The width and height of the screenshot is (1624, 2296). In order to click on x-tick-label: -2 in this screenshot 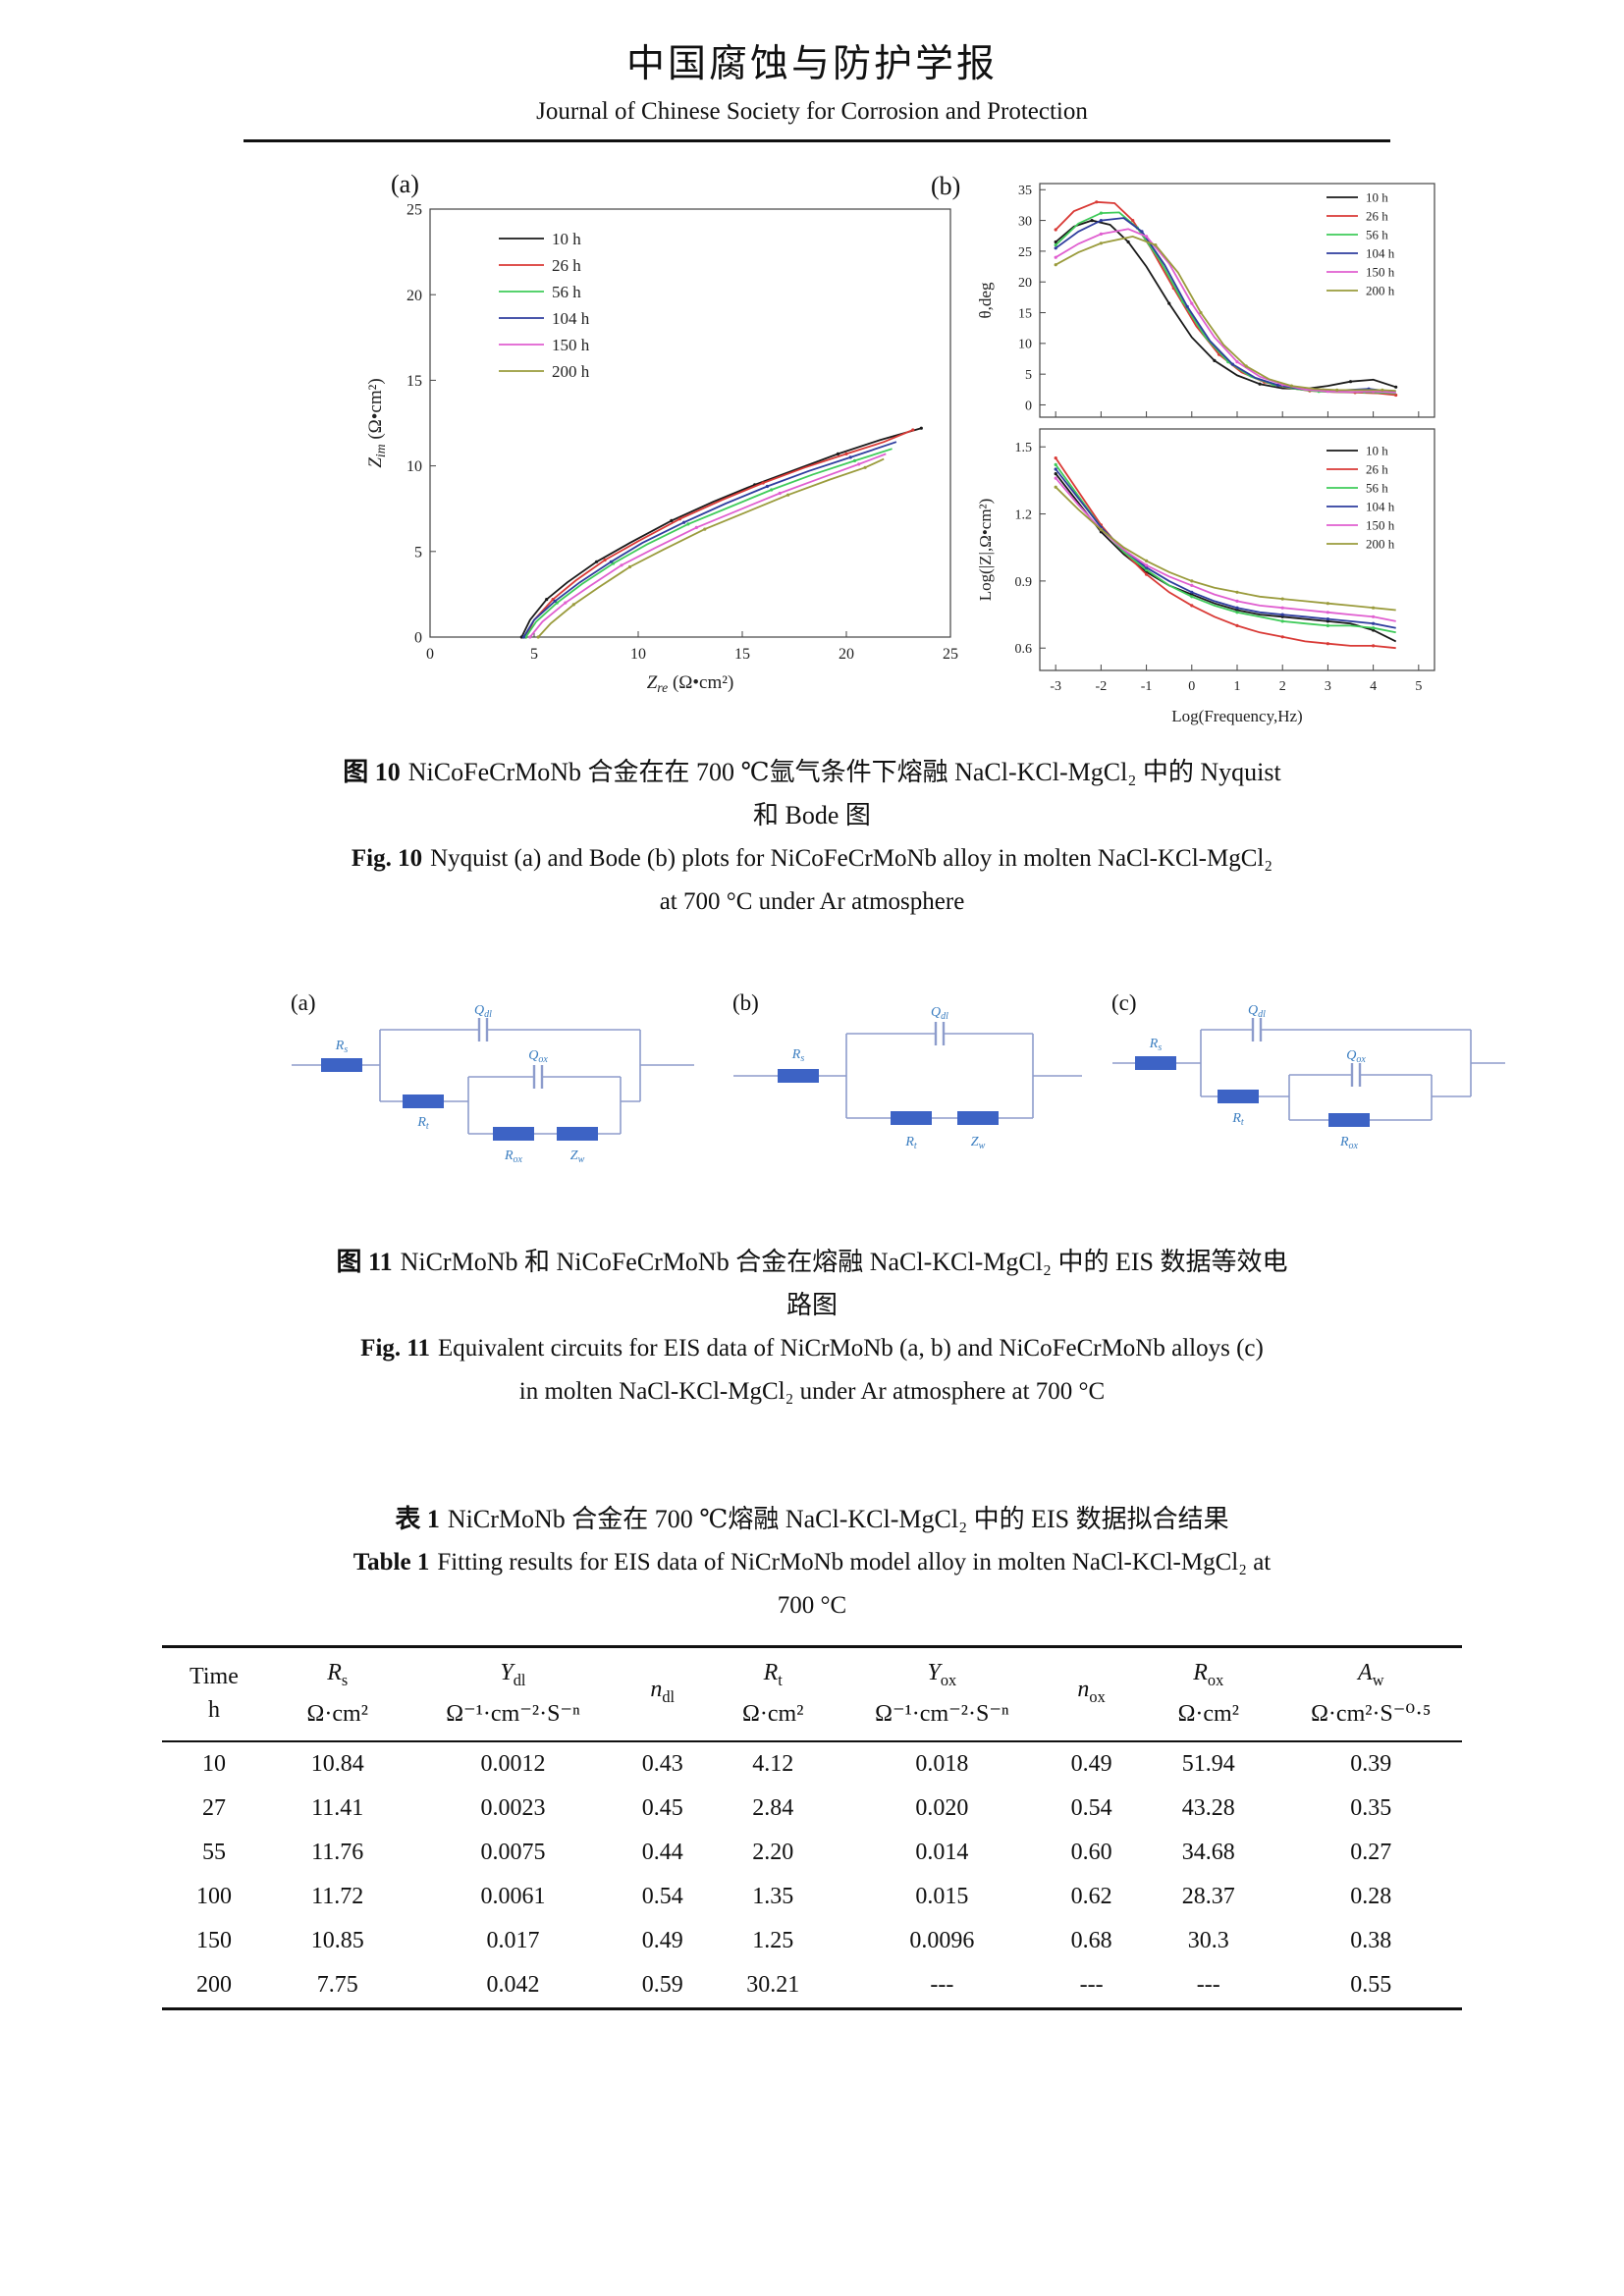, I will do `click(1102, 686)`.